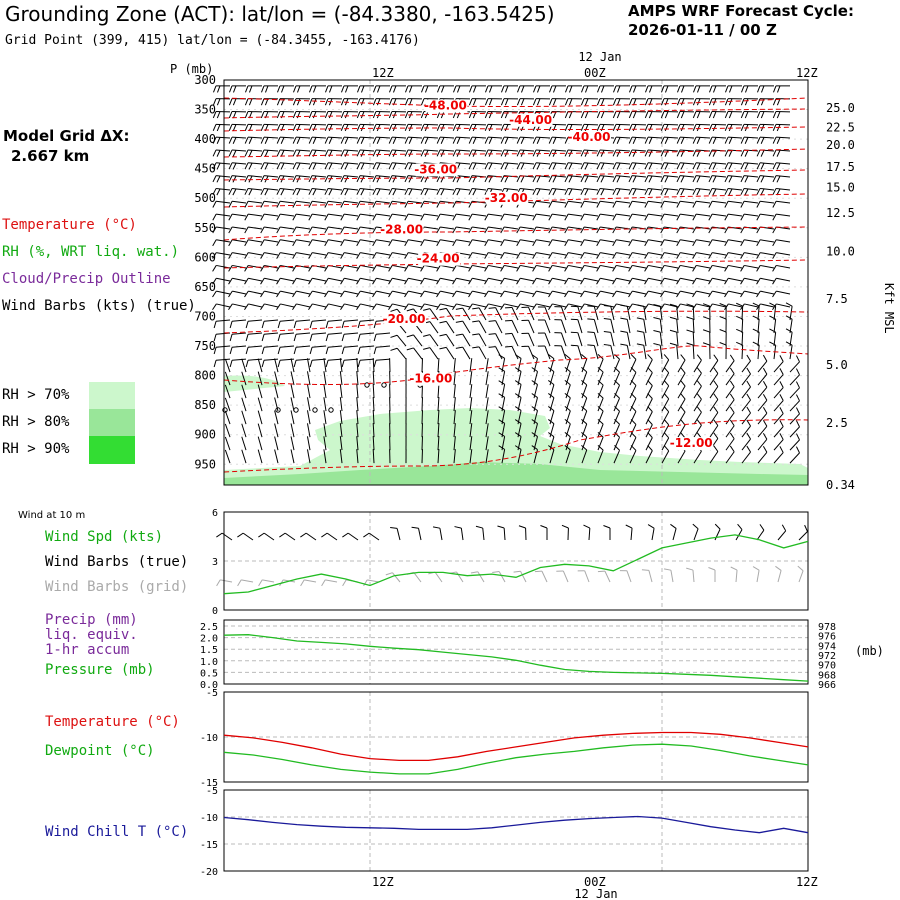 The image size is (900, 900). I want to click on pressure-tick-label: 450, so click(205, 169).